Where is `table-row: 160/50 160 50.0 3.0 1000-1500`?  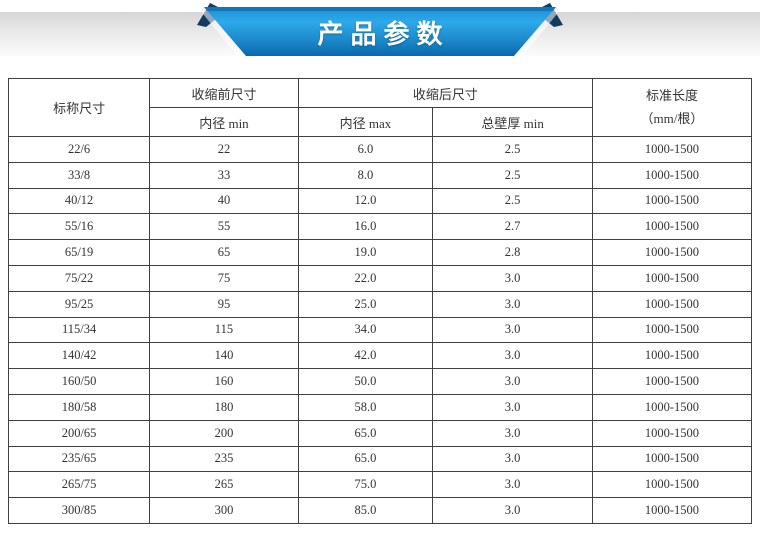 table-row: 160/50 160 50.0 3.0 1000-1500 is located at coordinates (380, 381).